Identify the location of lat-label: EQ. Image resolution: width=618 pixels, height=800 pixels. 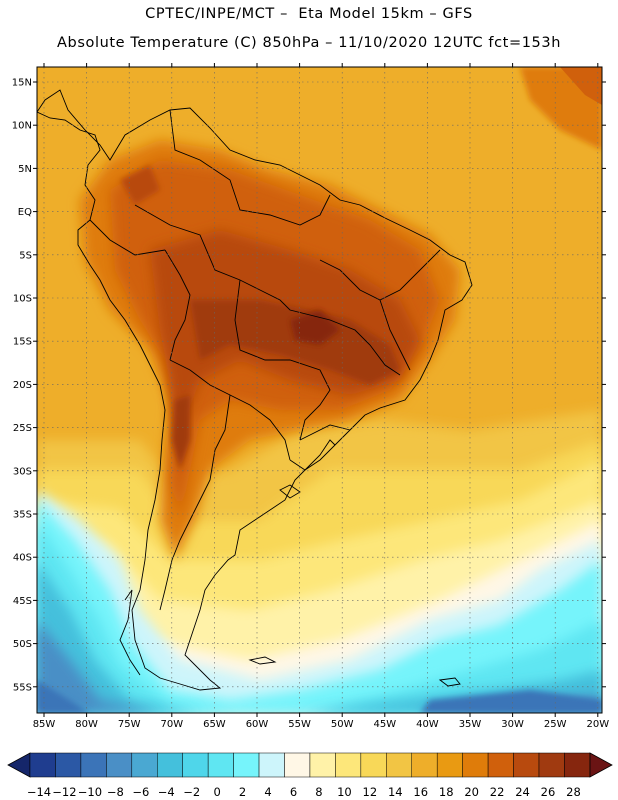
(25, 212).